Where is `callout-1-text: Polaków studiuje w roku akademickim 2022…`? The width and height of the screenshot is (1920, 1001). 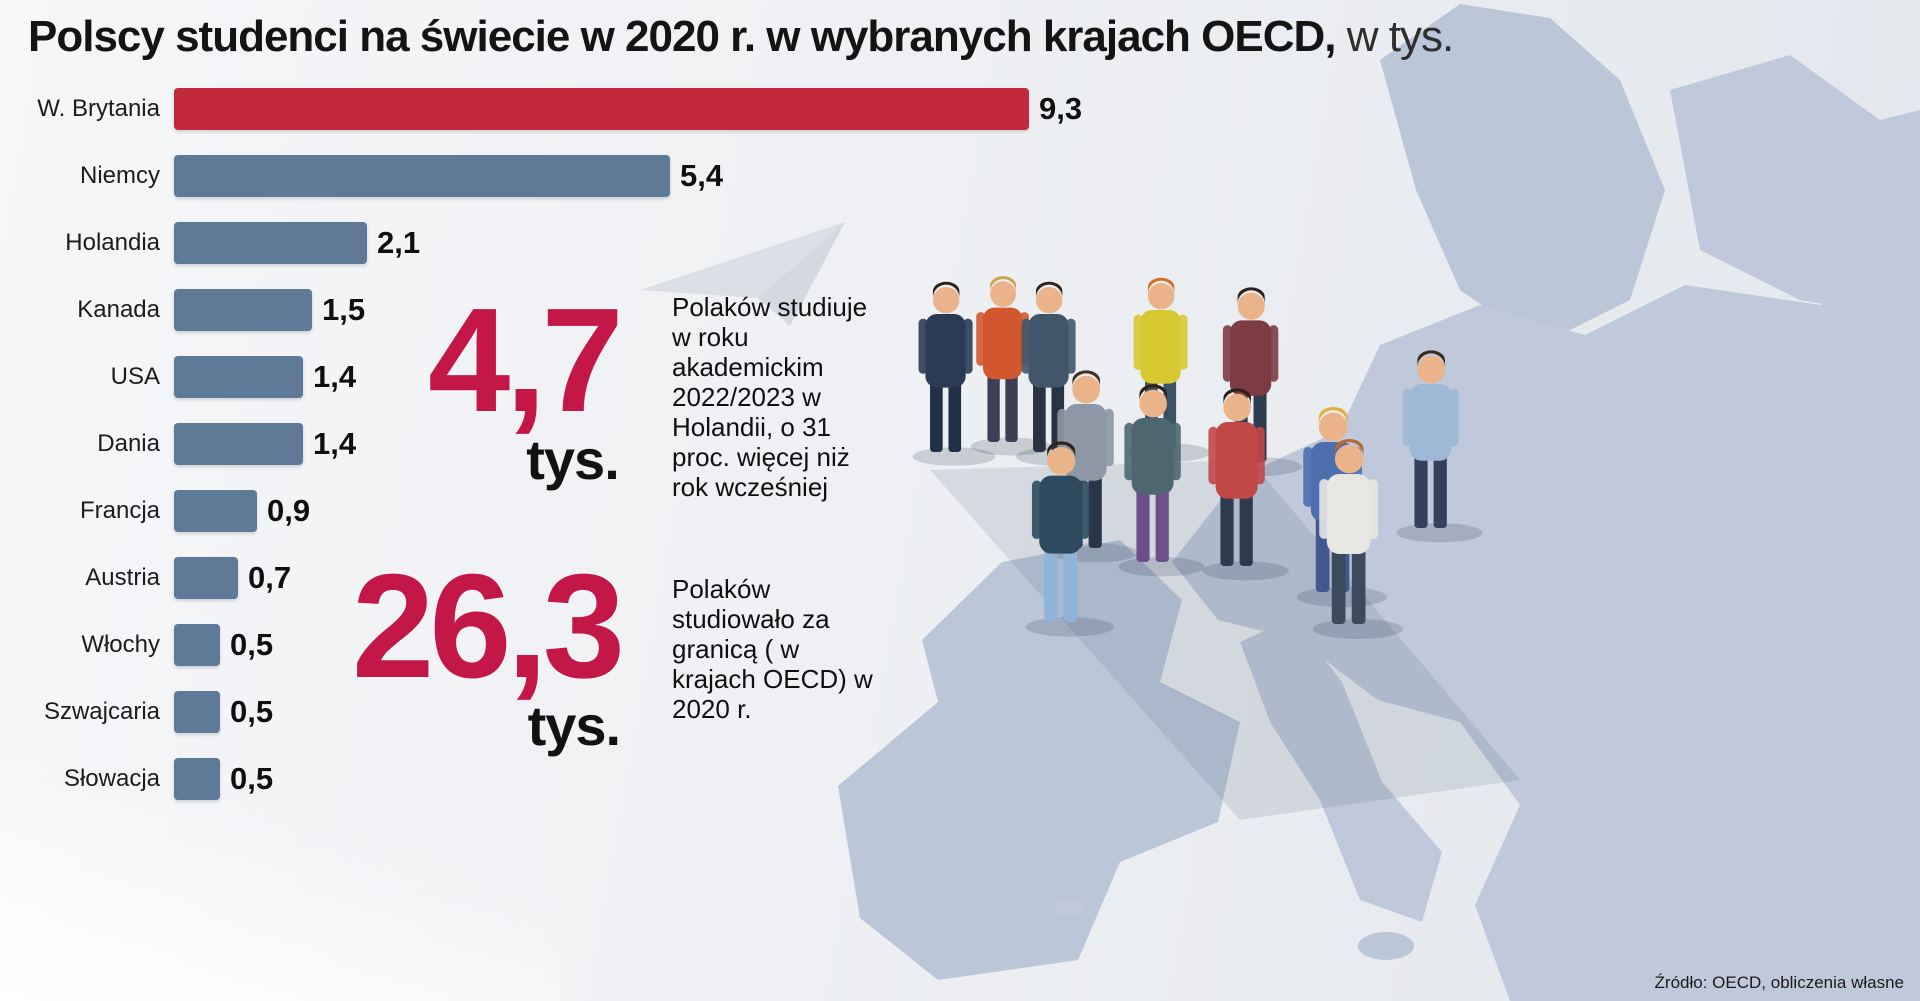
callout-1-text: Polaków studiuje w roku akademickim 2022… is located at coordinates (770, 397).